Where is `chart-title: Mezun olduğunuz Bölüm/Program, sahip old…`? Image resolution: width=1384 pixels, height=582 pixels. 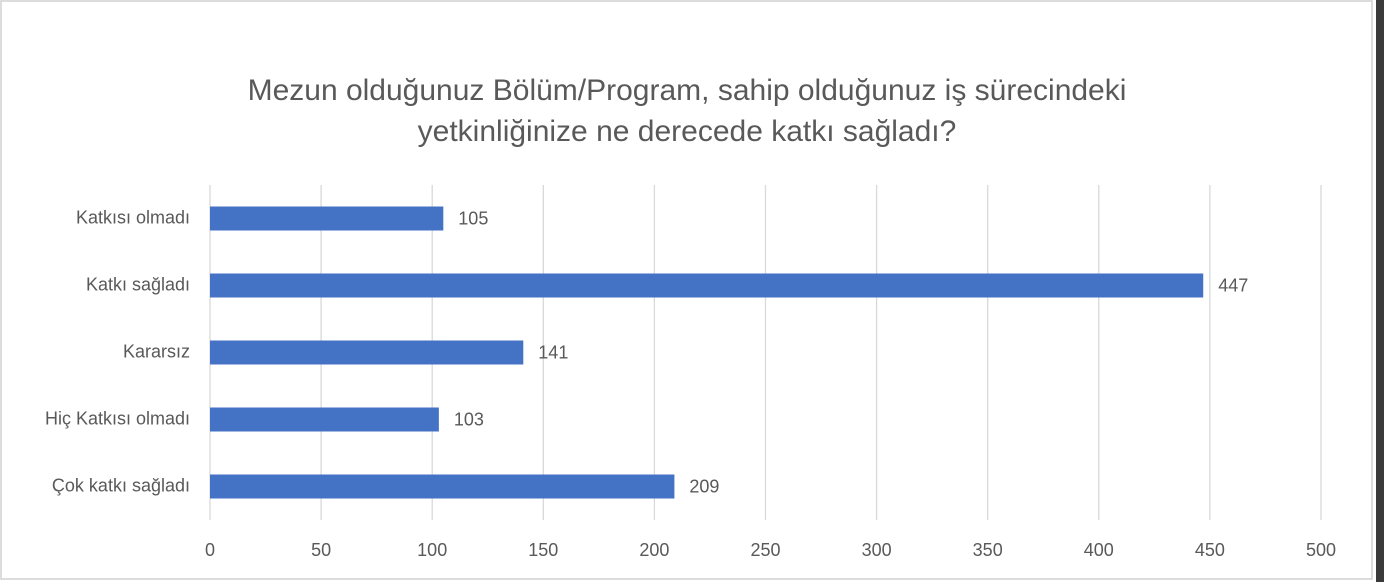
chart-title: Mezun olduğunuz Bölüm/Program, sahip old… is located at coordinates (687, 90).